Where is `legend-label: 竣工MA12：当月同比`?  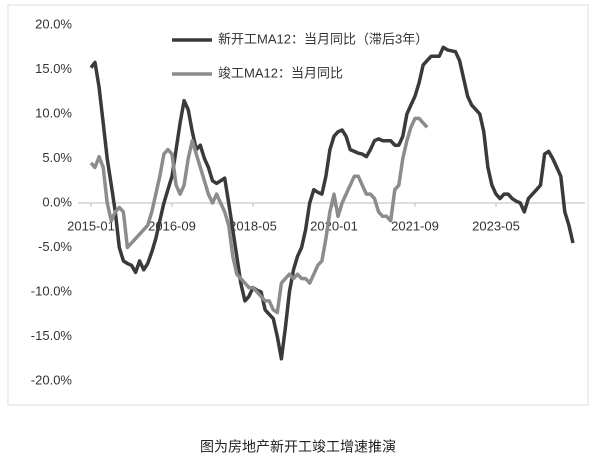
legend-label: 竣工MA12：当月同比 is located at coordinates (280, 72).